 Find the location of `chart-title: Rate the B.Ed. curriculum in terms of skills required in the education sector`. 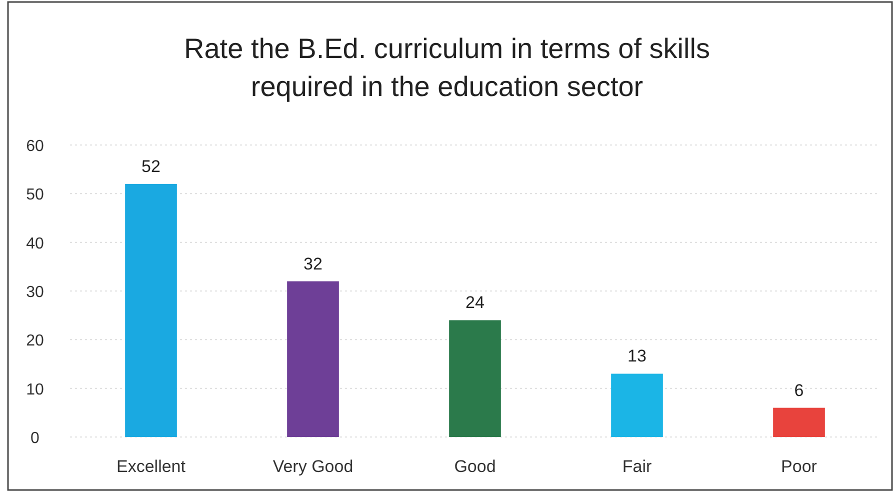

chart-title: Rate the B.Ed. curriculum in terms of skills required in the education sector is located at coordinates (447, 67).